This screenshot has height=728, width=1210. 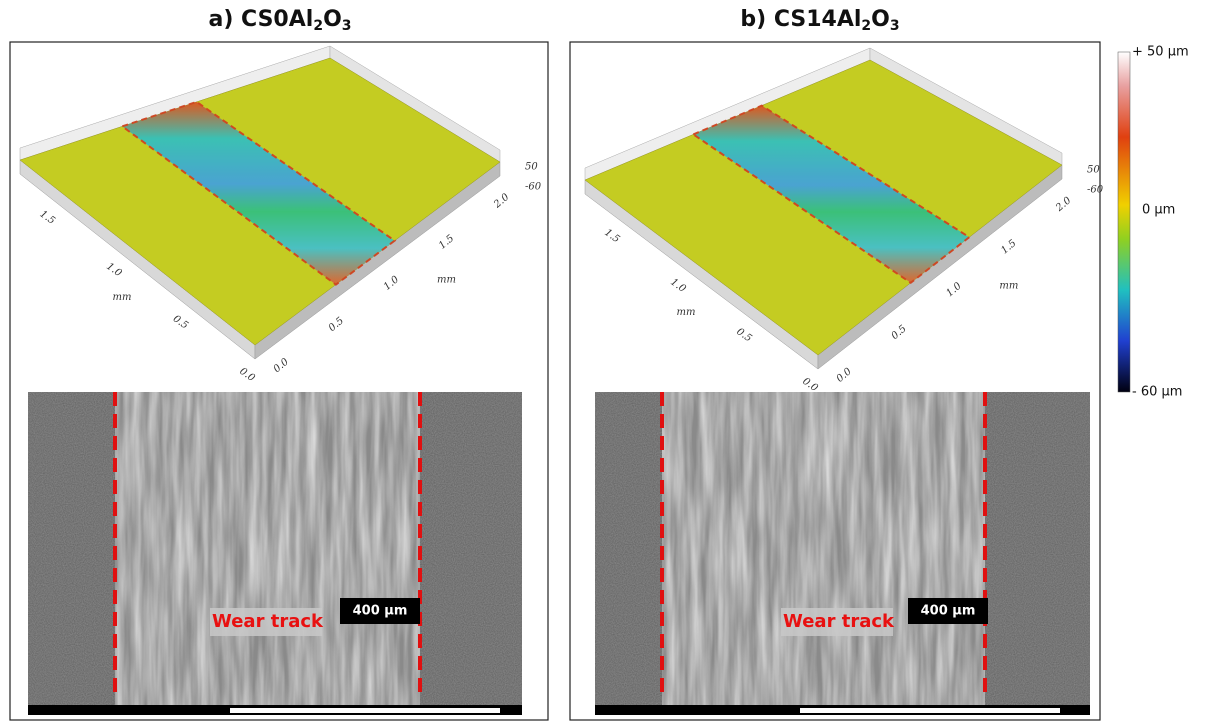 I want to click on colorbar, so click(x=1124, y=222).